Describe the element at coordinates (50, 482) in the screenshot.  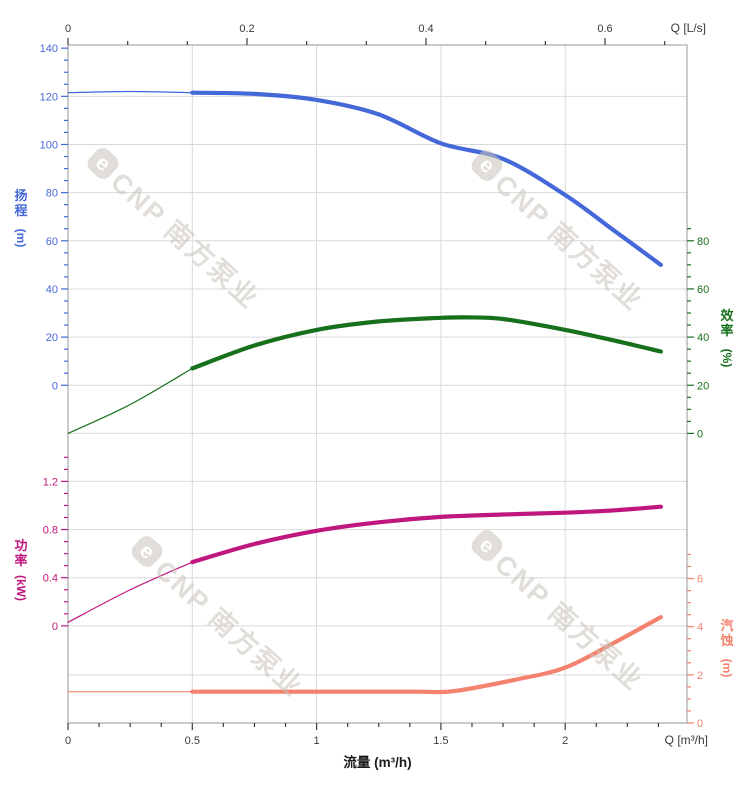
I see `tick-label: 1.2` at that location.